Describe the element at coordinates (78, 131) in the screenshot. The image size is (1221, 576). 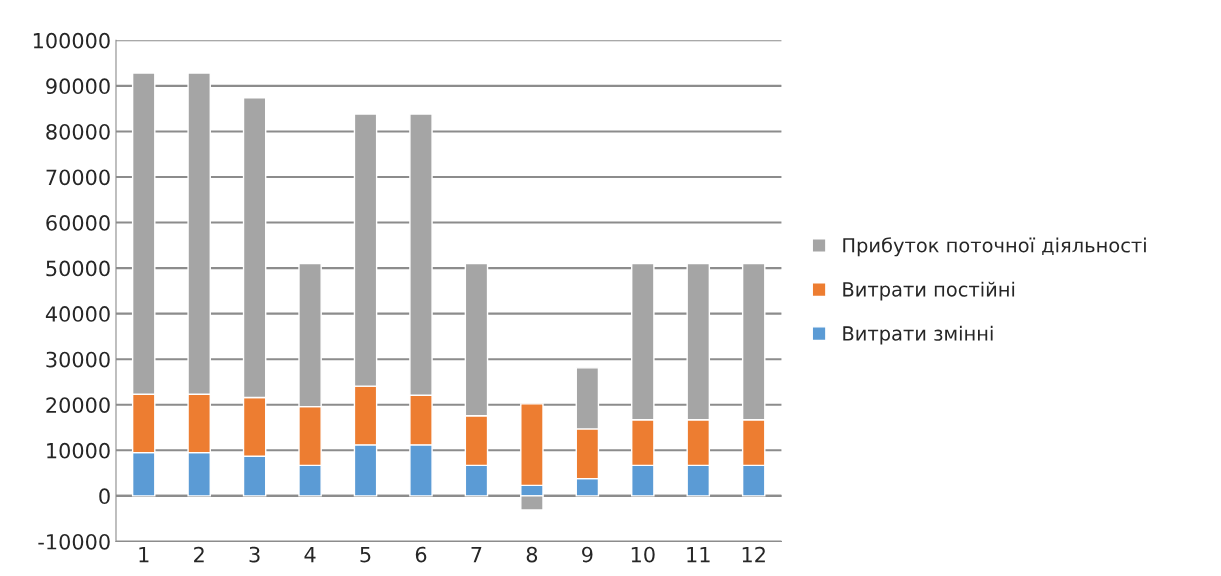
I see `y-tick-label: 80000` at that location.